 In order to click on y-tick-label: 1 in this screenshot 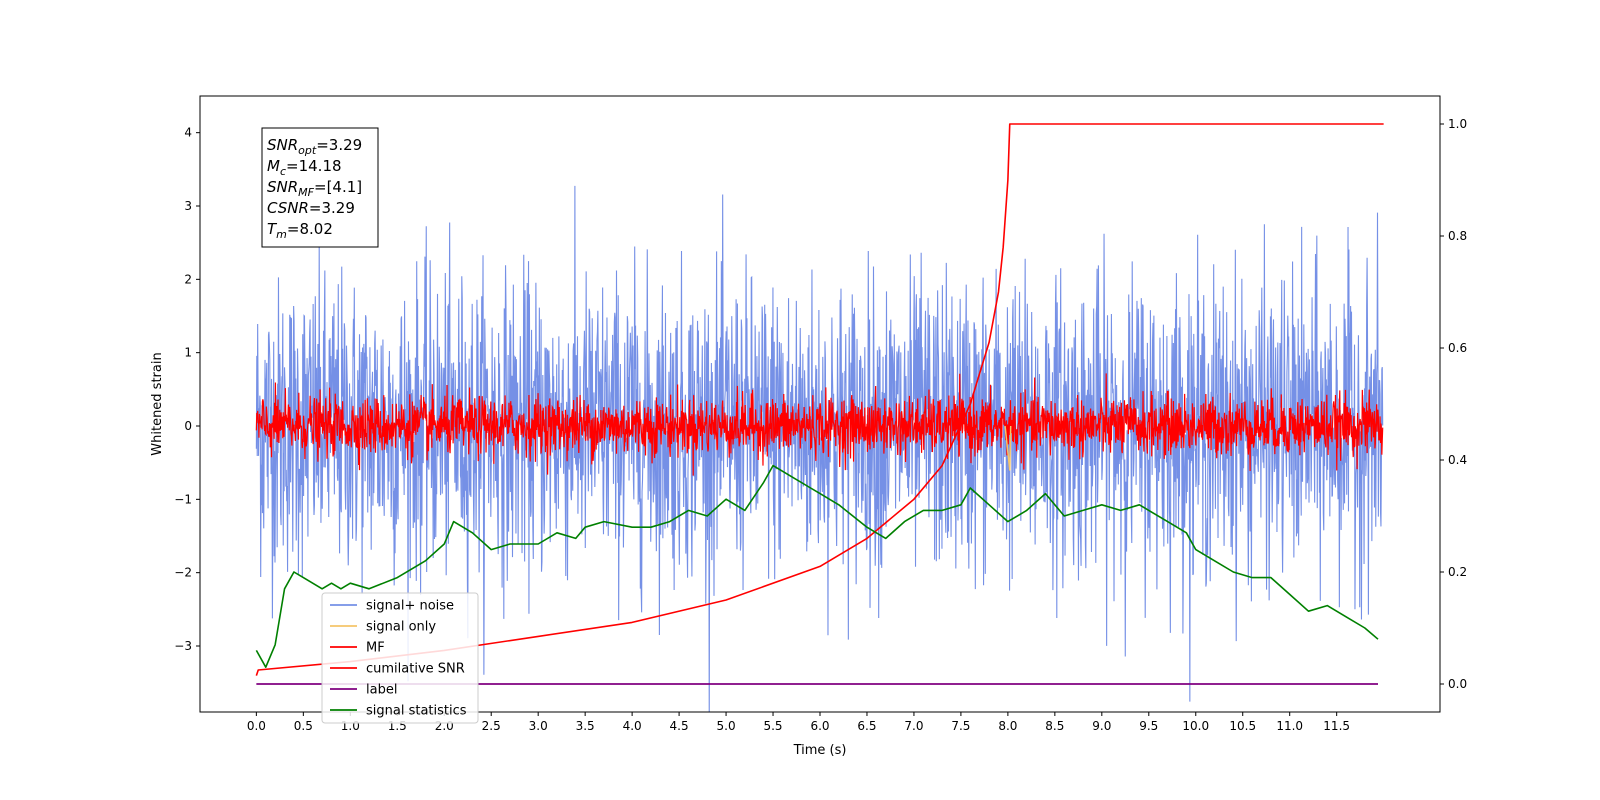, I will do `click(188, 353)`.